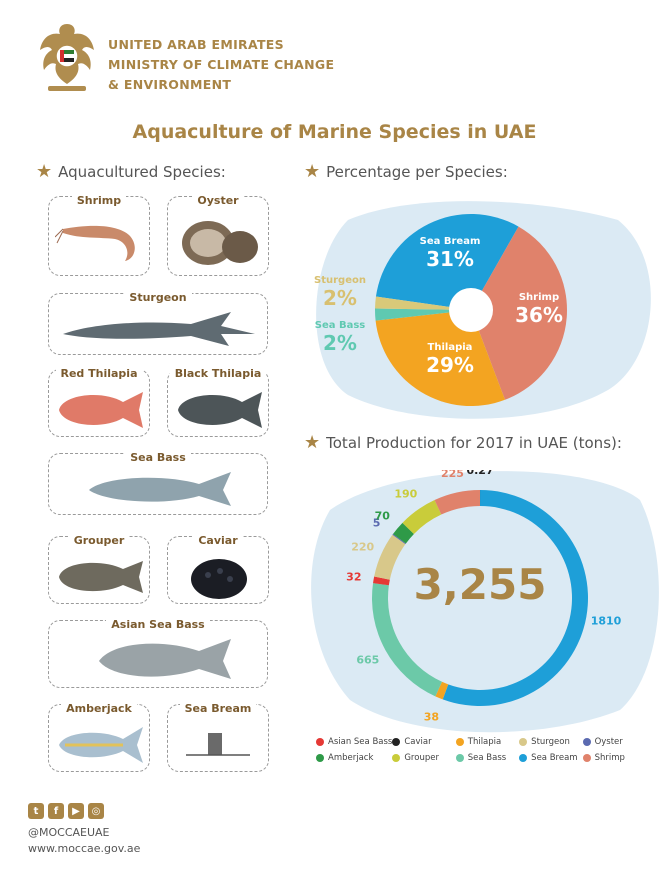 The image size is (669, 876). I want to click on pie-slice-percent: 29%, so click(450, 365).